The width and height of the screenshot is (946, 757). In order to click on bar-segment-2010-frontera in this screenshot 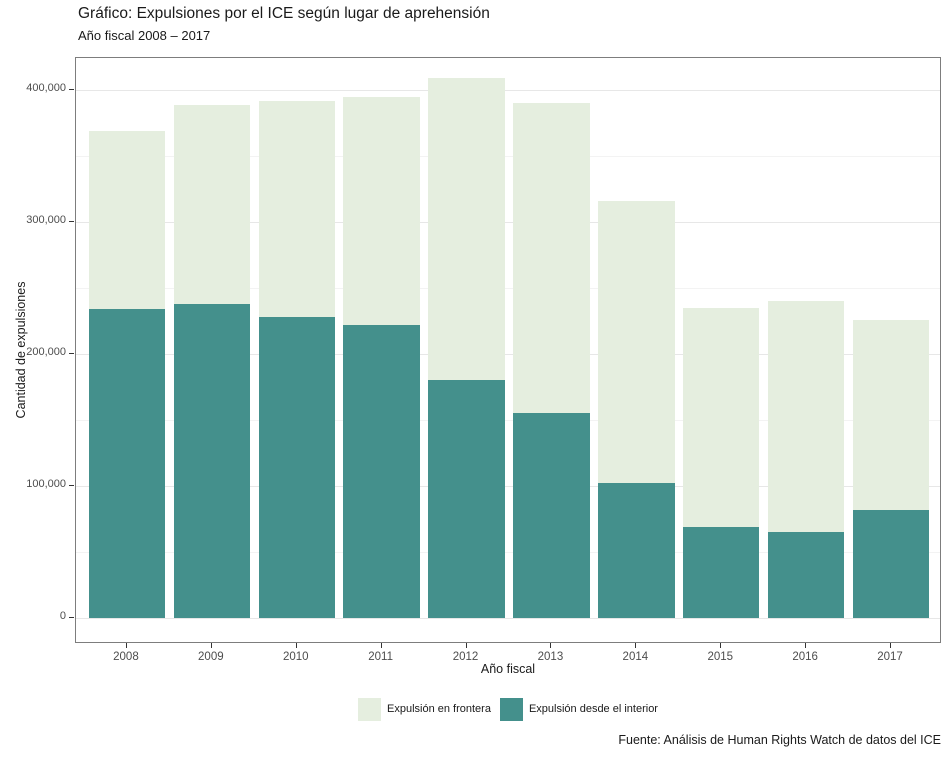, I will do `click(296, 209)`.